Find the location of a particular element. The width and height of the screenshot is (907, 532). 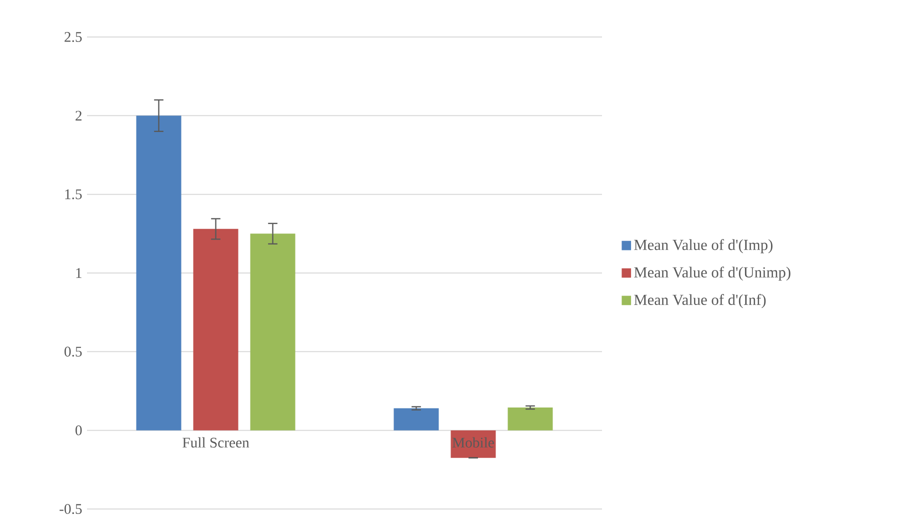

y-tick-label: -0.5 is located at coordinates (71, 509).